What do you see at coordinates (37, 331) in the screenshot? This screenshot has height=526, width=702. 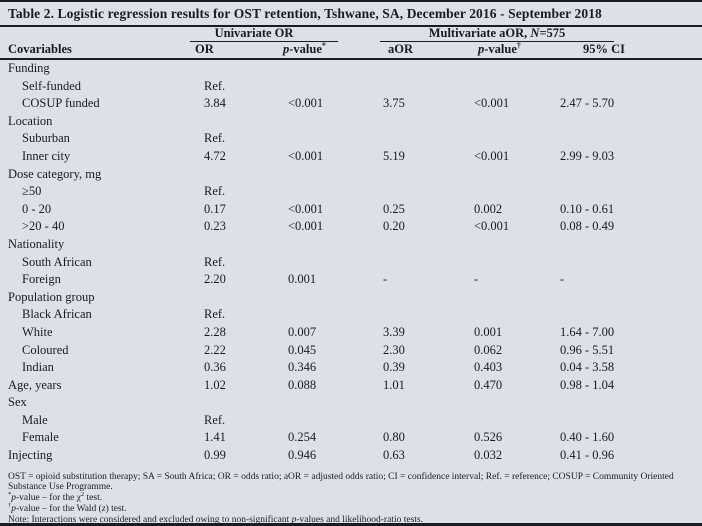 I see `cell-covariable: White` at bounding box center [37, 331].